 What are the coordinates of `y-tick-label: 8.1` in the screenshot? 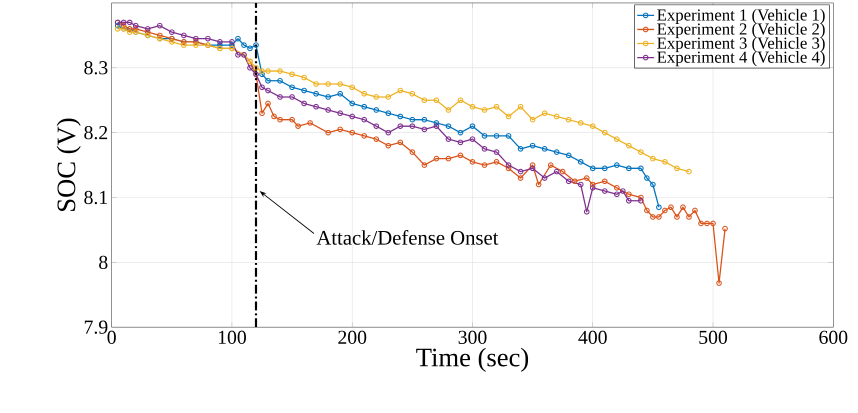 It's located at (96, 197).